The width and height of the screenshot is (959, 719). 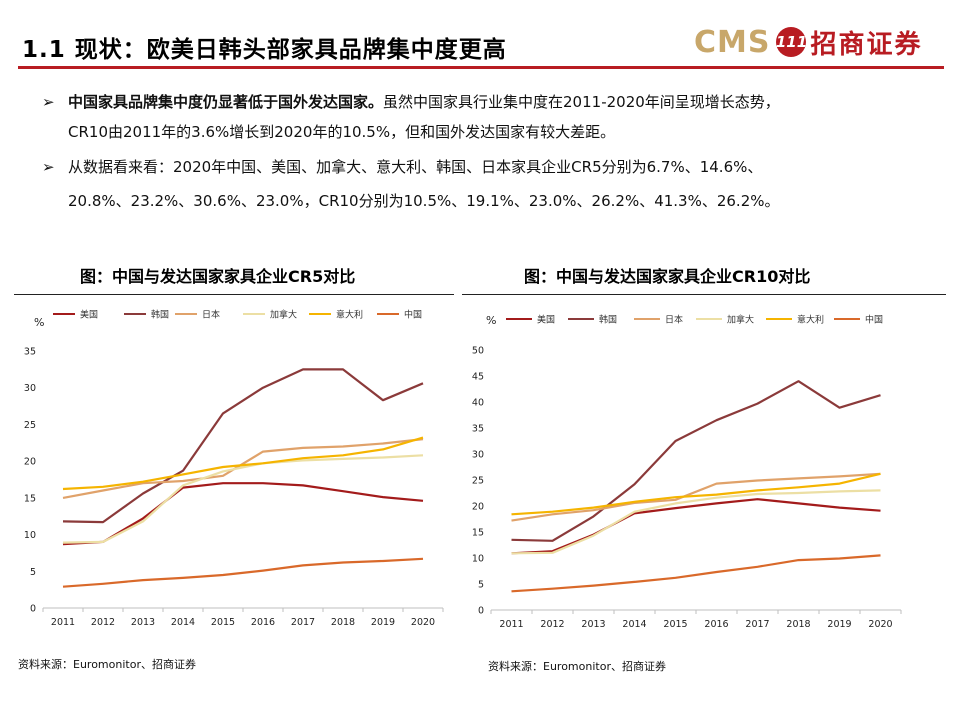 I want to click on logo-cms-text: CMS, so click(x=732, y=42).